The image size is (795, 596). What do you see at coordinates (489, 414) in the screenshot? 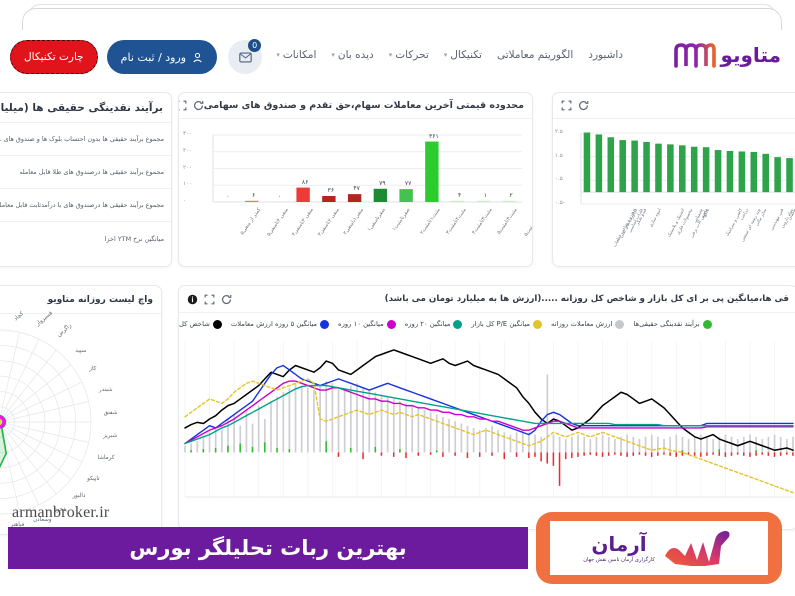
I see `series-line` at bounding box center [489, 414].